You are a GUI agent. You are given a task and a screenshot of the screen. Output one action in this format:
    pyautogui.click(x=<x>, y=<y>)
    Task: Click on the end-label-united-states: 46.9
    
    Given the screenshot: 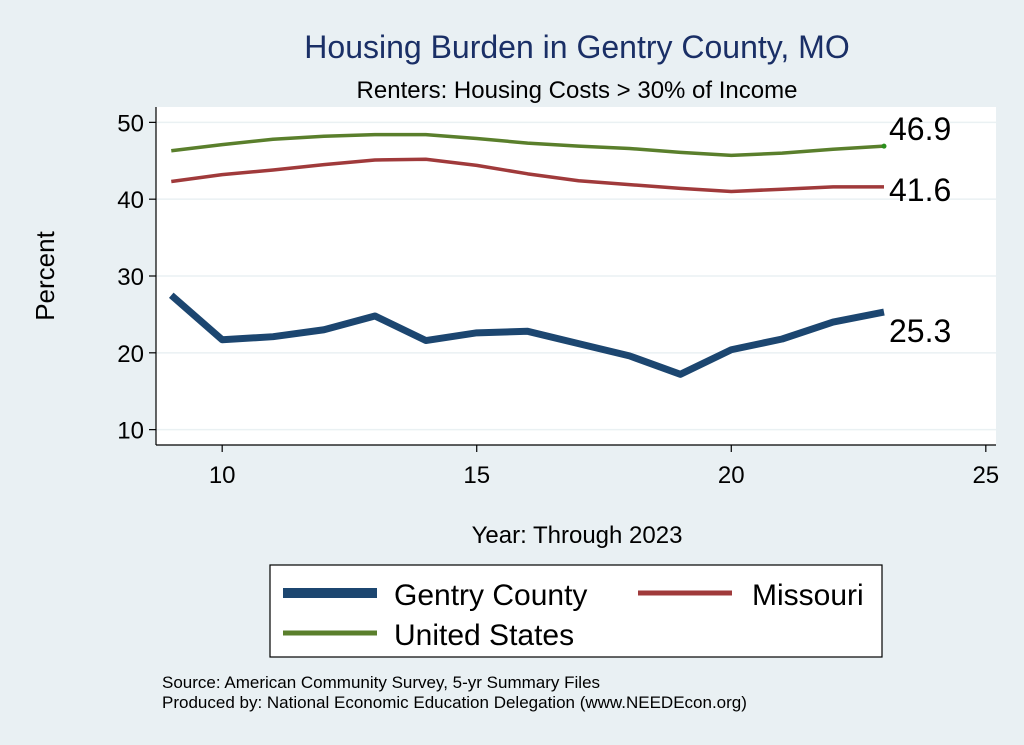 What is the action you would take?
    pyautogui.click(x=920, y=129)
    